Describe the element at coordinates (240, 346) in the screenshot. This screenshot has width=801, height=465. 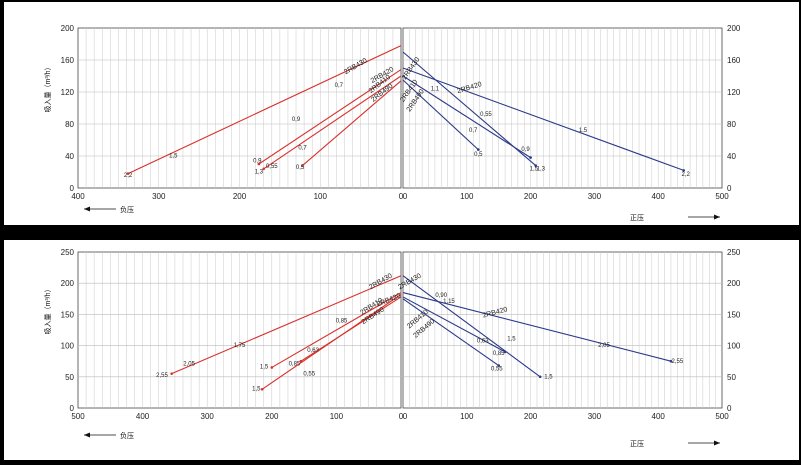
I see `series-point-label: 1,75` at that location.